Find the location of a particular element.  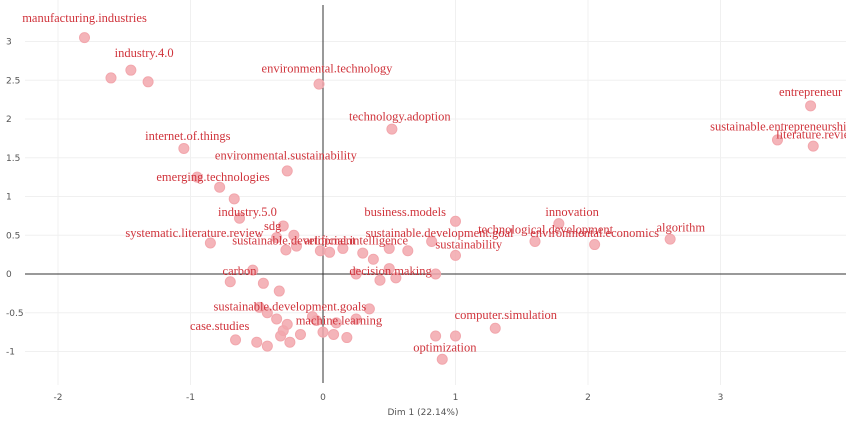

y-tick-label: 3 is located at coordinates (9, 43).